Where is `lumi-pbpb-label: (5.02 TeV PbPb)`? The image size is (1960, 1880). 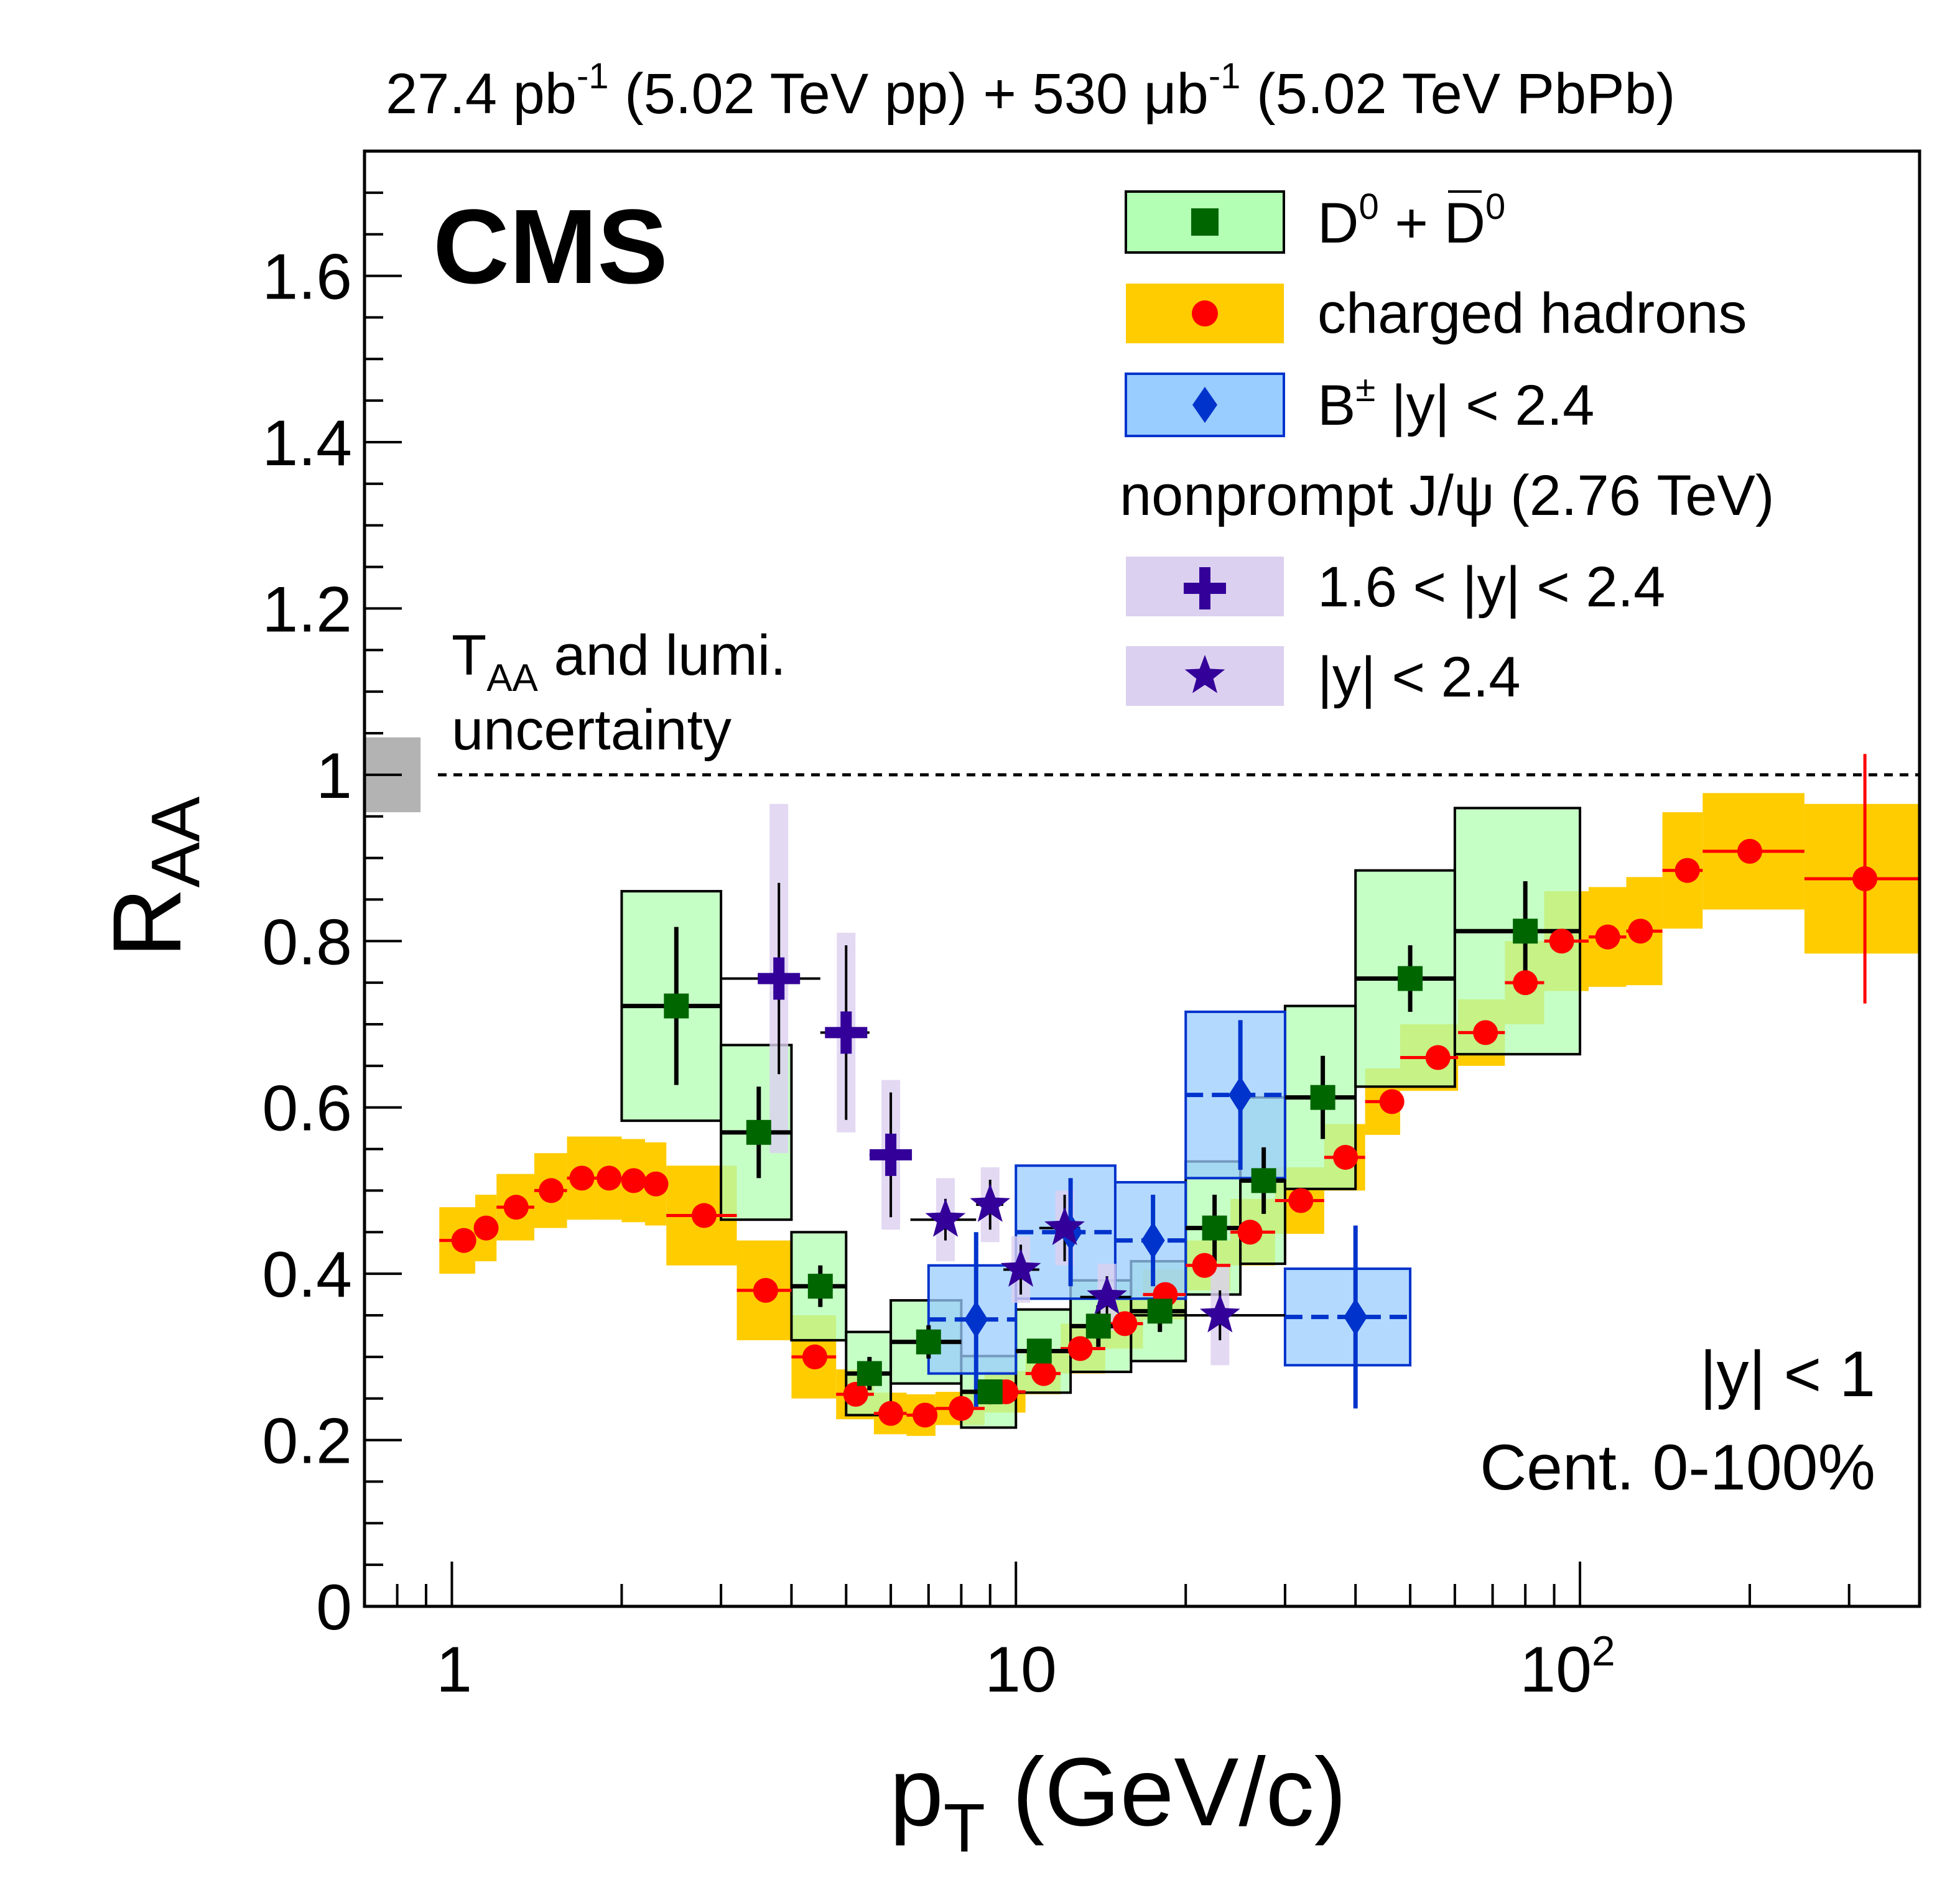 lumi-pbpb-label: (5.02 TeV PbPb) is located at coordinates (1457, 94).